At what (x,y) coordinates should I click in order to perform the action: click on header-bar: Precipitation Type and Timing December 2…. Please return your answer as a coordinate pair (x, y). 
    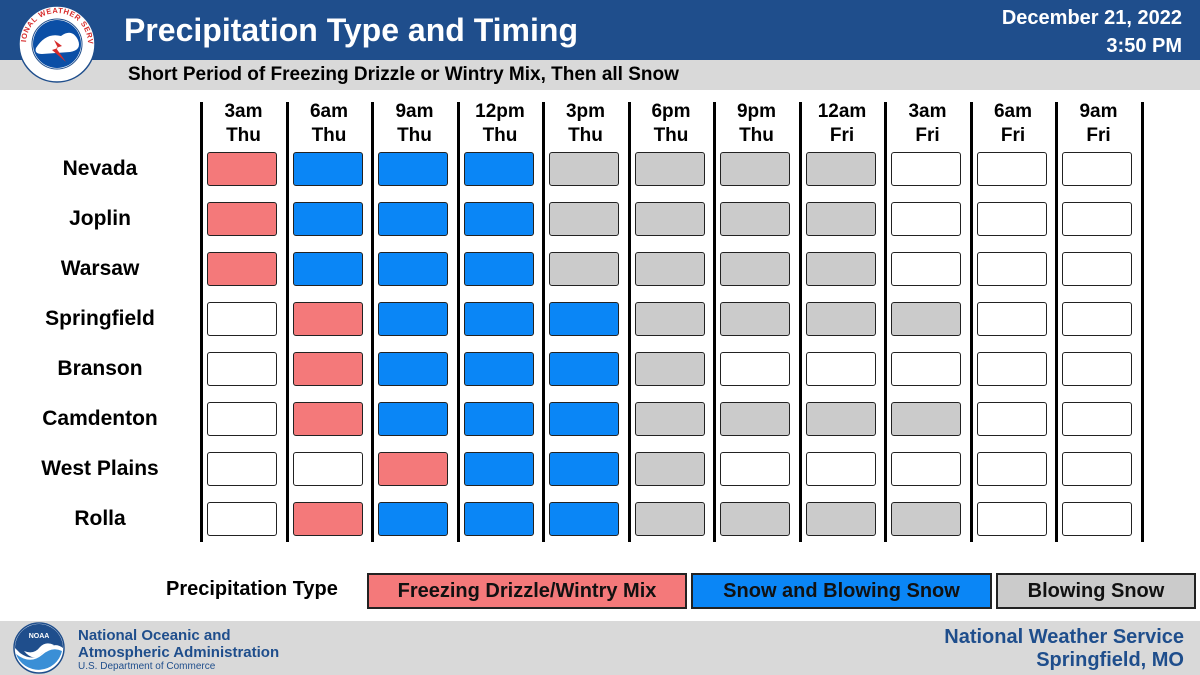
    Looking at the image, I should click on (600, 30).